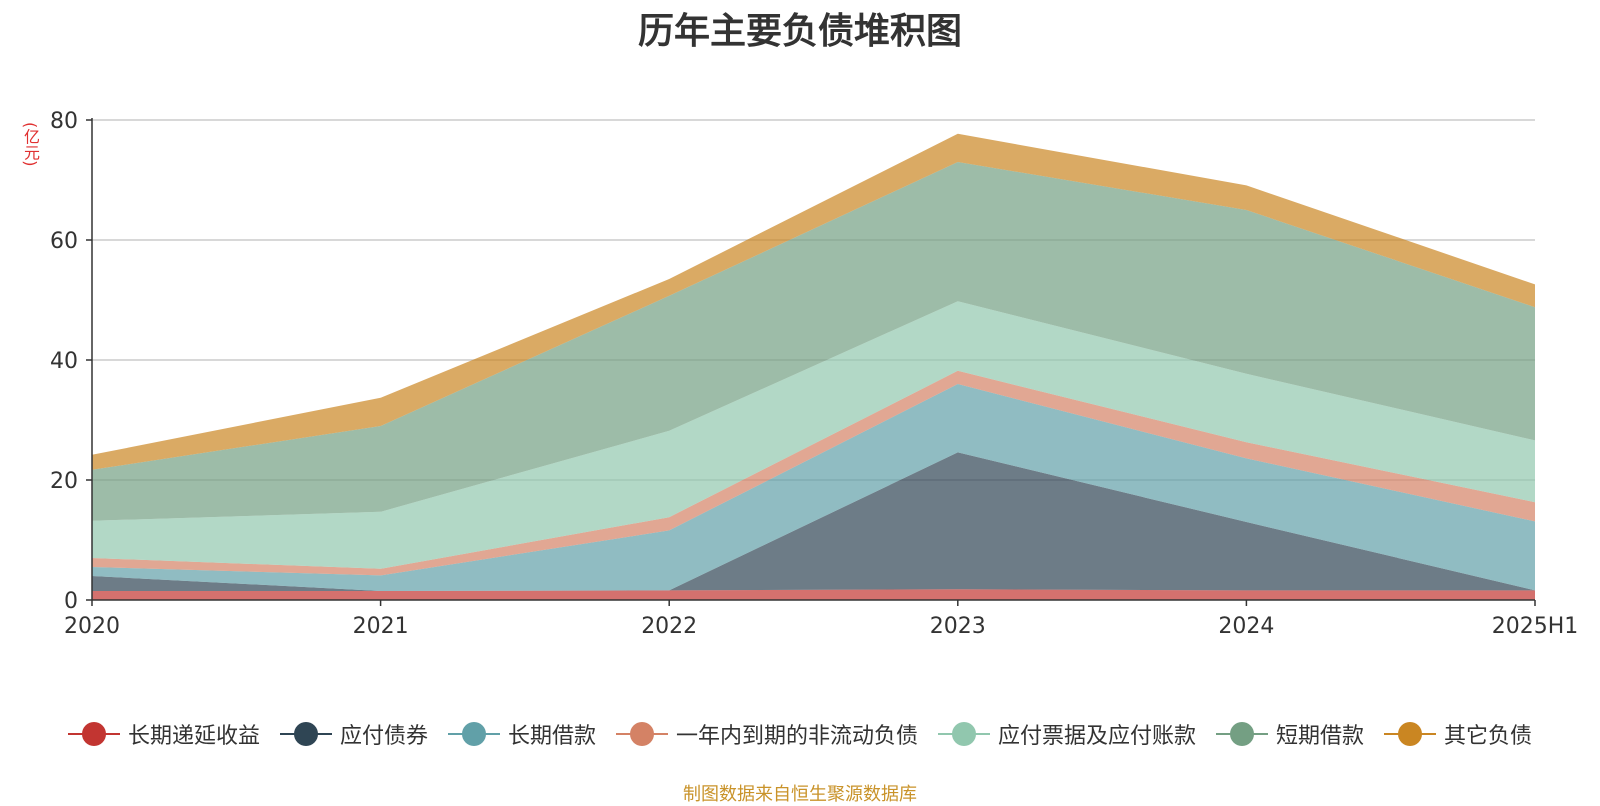  What do you see at coordinates (381, 626) in the screenshot?
I see `x-tick-label-1: 2021` at bounding box center [381, 626].